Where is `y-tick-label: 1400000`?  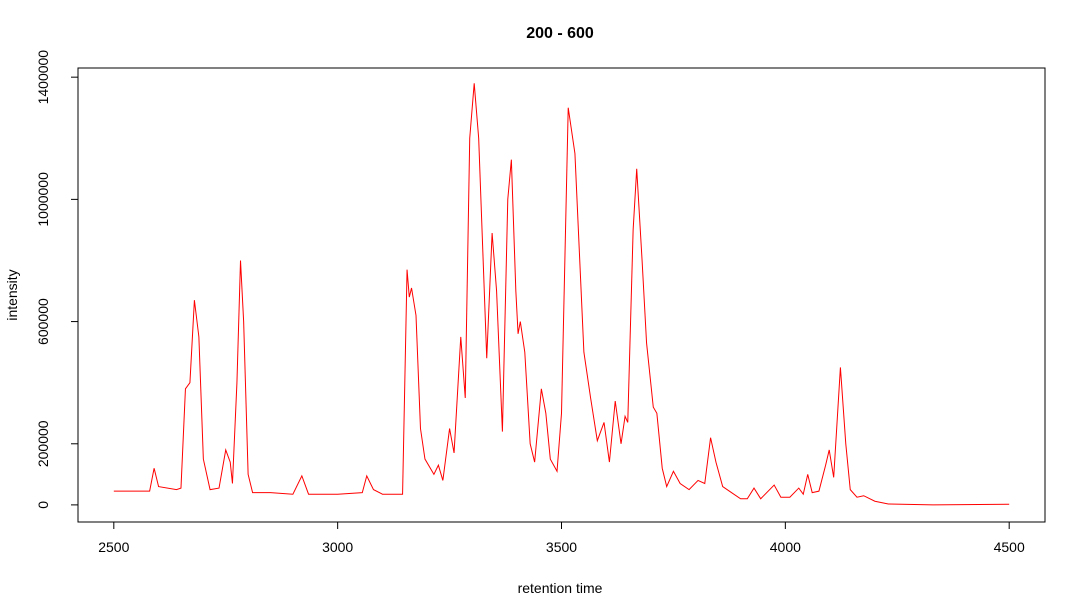
y-tick-label: 1400000 is located at coordinates (43, 77).